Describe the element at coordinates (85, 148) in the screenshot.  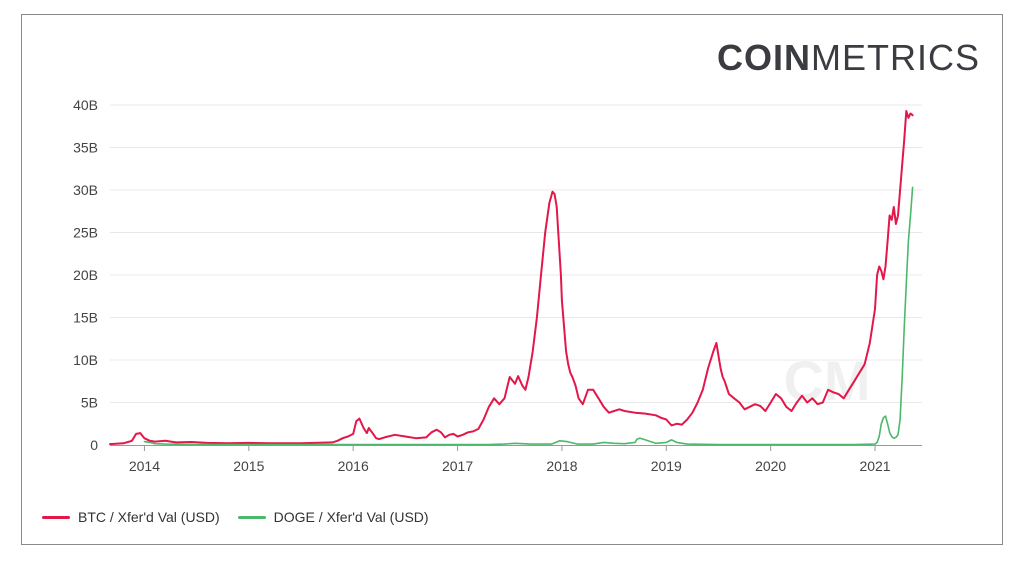
I see `y-tick-label: 35B` at that location.